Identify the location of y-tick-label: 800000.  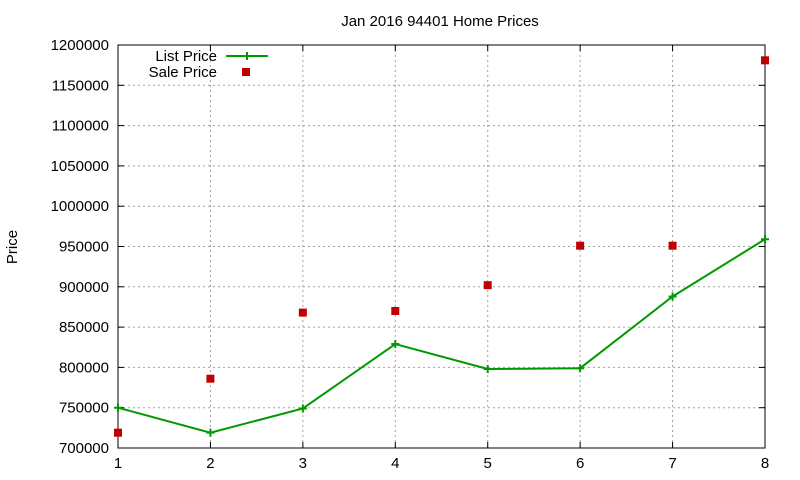
(84, 367).